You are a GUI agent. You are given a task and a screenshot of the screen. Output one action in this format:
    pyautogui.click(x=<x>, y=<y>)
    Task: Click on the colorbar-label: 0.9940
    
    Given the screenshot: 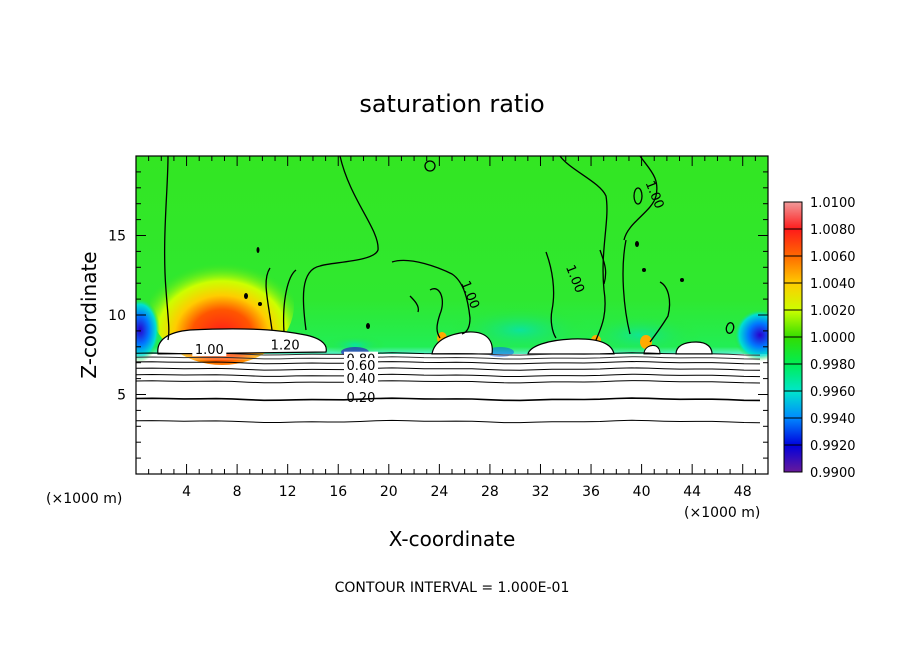 What is the action you would take?
    pyautogui.click(x=833, y=419)
    